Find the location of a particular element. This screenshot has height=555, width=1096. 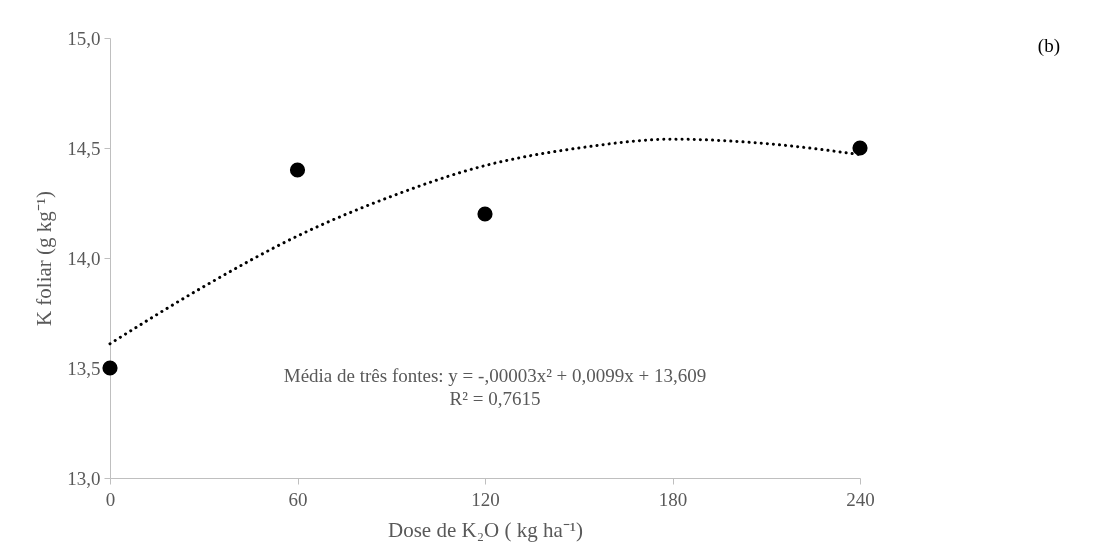

annotation: R² = 0,7615 is located at coordinates (495, 398).